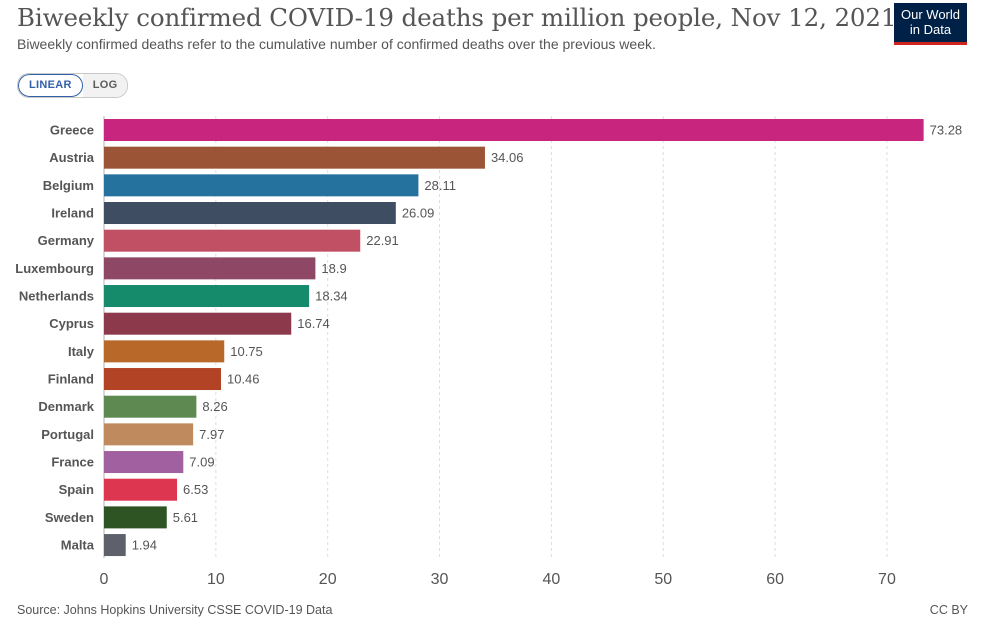 The width and height of the screenshot is (984, 623). I want to click on x-tick-label: 70, so click(887, 579).